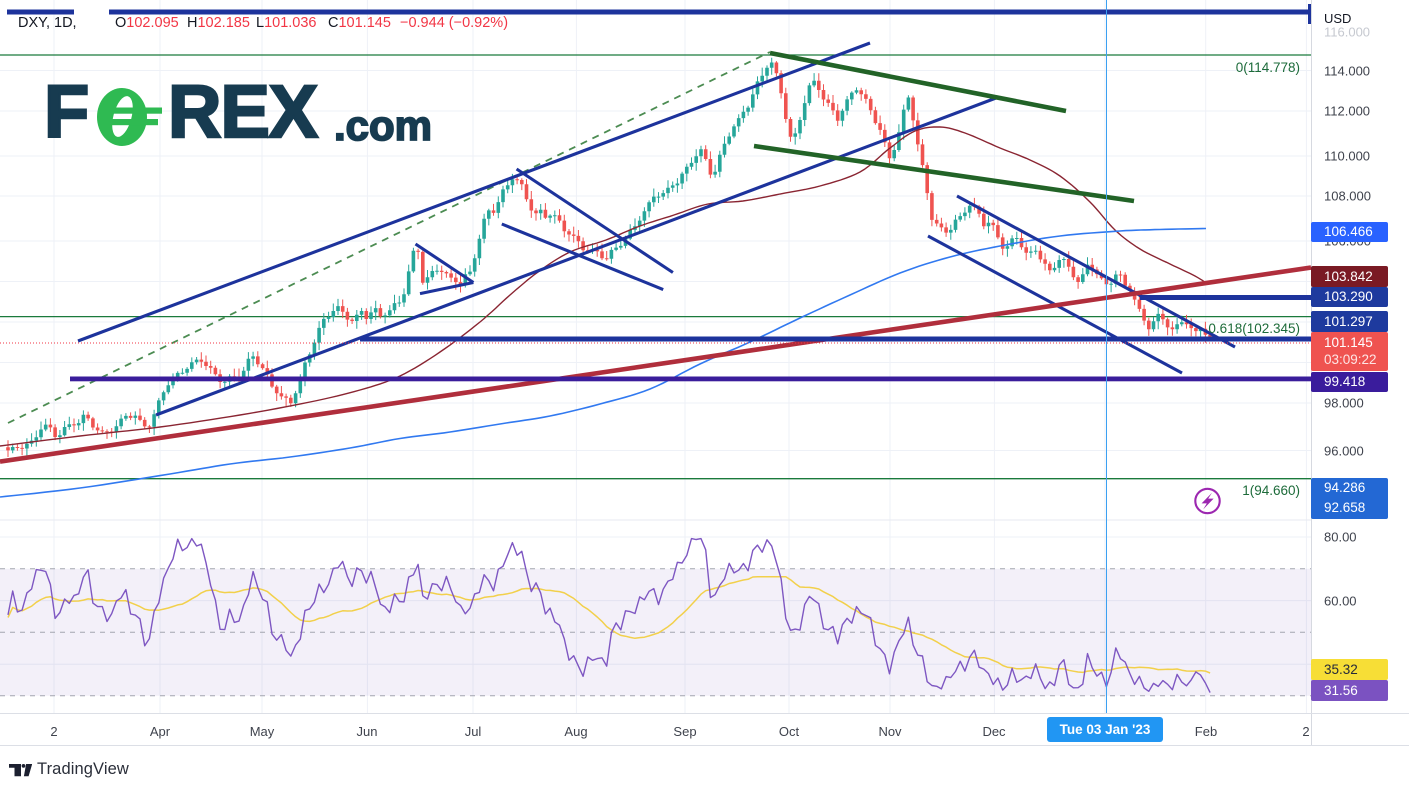 Image resolution: width=1409 pixels, height=792 pixels. I want to click on svg-text: 1(94.660), so click(1271, 490).